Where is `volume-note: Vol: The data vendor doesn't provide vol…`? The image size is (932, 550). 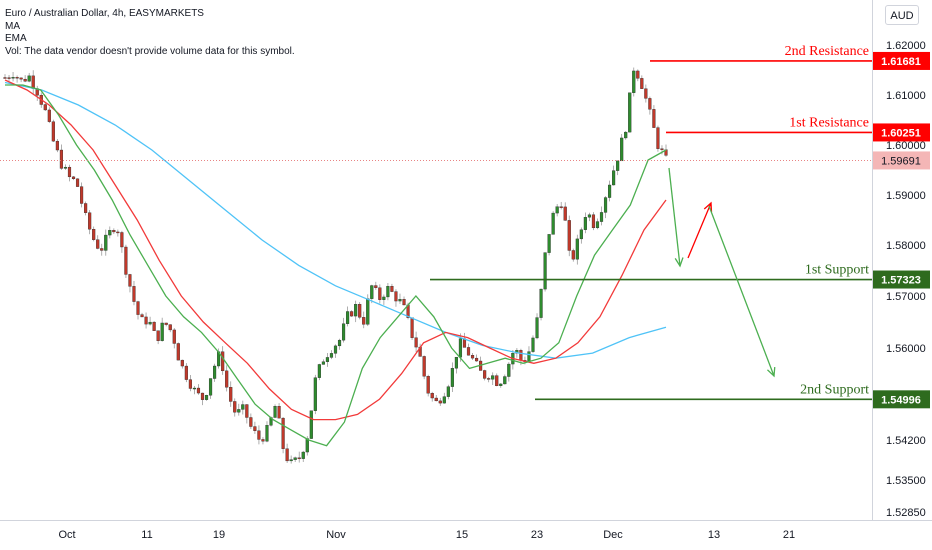 volume-note: Vol: The data vendor doesn't provide vol… is located at coordinates (150, 51).